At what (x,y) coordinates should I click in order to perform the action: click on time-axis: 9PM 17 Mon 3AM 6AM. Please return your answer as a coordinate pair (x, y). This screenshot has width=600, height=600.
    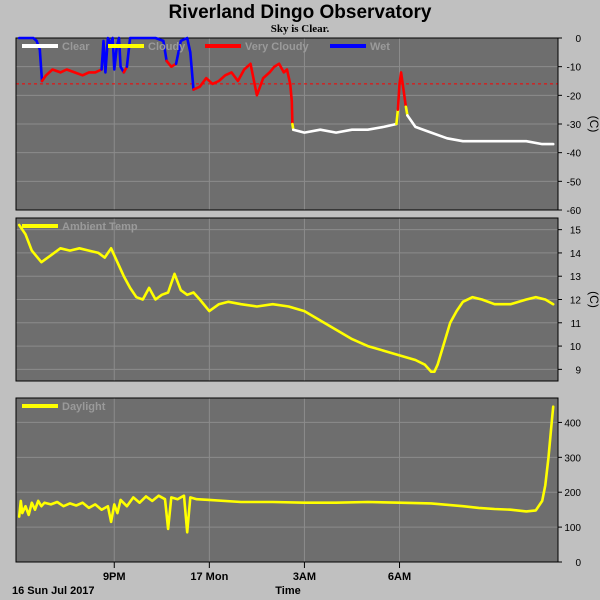
    Looking at the image, I should click on (257, 572).